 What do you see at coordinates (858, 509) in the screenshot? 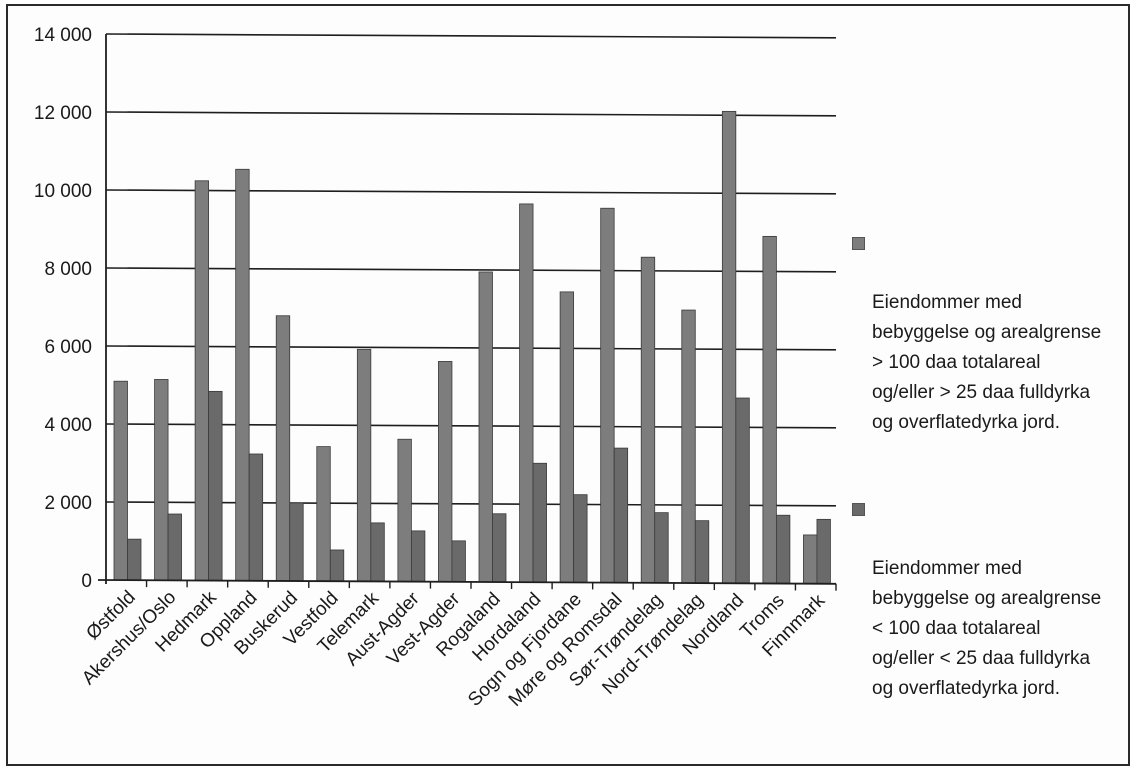
I see `legend-swatch-small` at bounding box center [858, 509].